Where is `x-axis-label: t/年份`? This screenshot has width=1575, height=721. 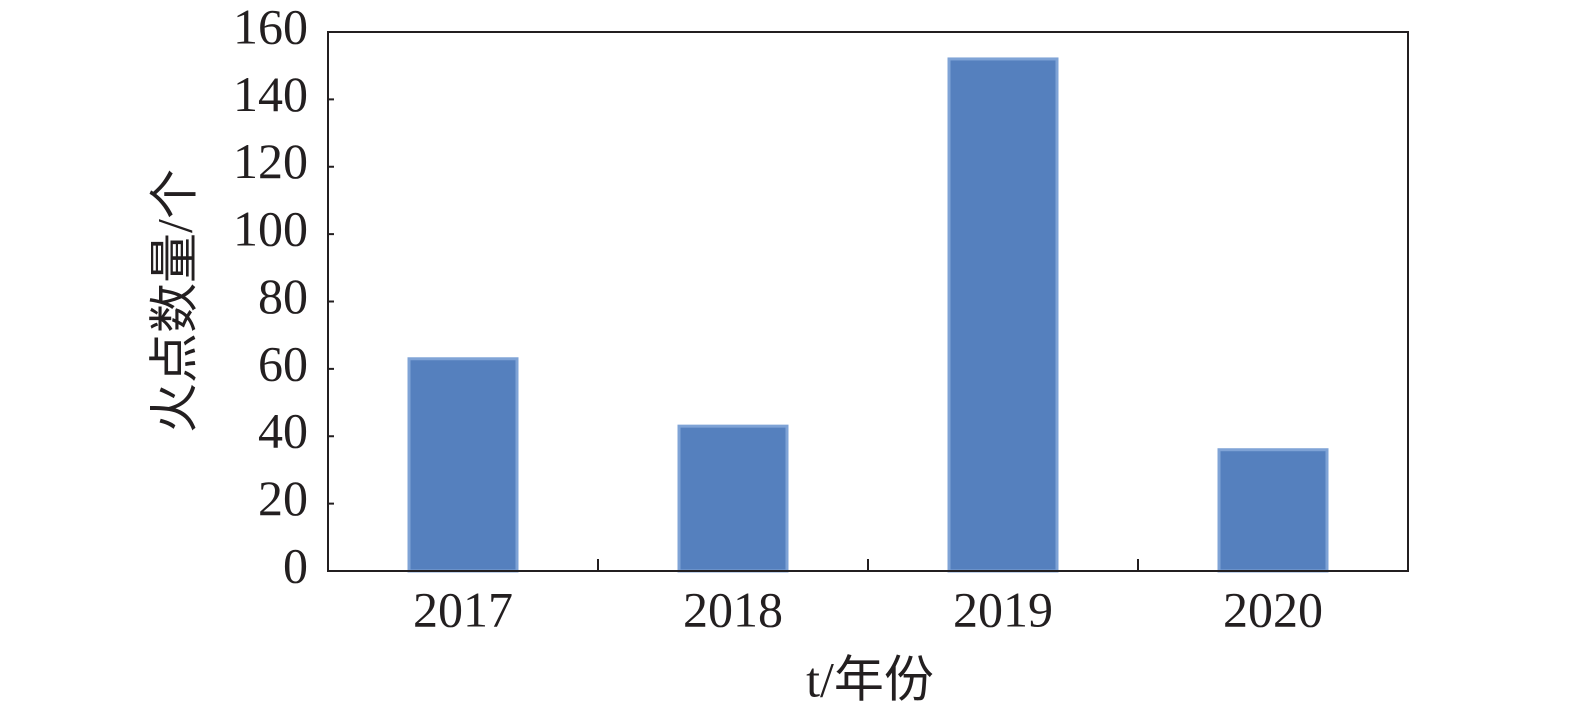
x-axis-label: t/年份 is located at coordinates (870, 679).